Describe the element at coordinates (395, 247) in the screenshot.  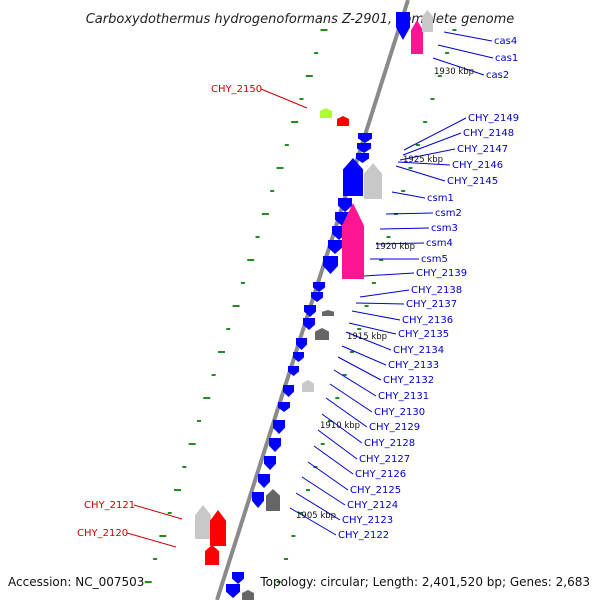
I see `kbp-label: 1920 kbp` at that location.